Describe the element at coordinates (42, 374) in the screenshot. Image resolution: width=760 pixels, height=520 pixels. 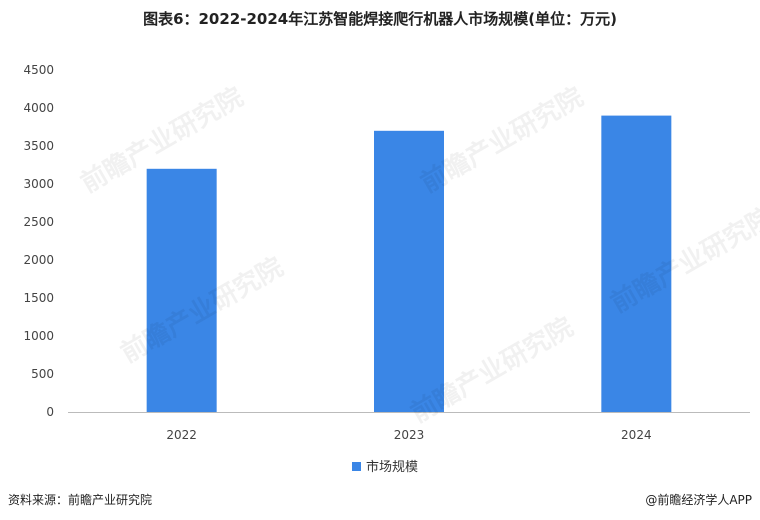
I see `y-tick-label: 500` at that location.